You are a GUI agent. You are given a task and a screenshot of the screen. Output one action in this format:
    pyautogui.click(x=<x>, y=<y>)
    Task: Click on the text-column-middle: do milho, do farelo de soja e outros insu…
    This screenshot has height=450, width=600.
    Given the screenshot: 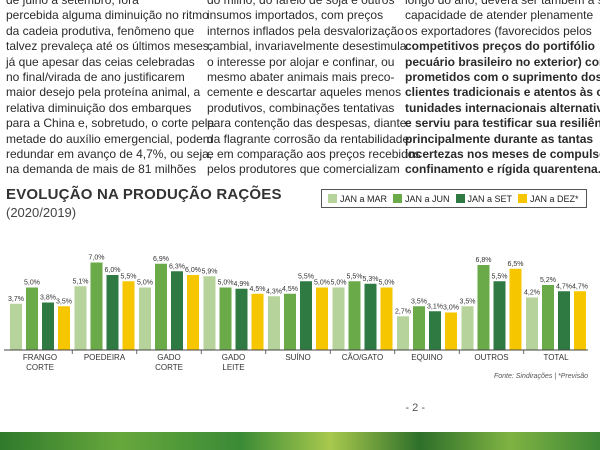 What is the action you would take?
    pyautogui.click(x=314, y=89)
    